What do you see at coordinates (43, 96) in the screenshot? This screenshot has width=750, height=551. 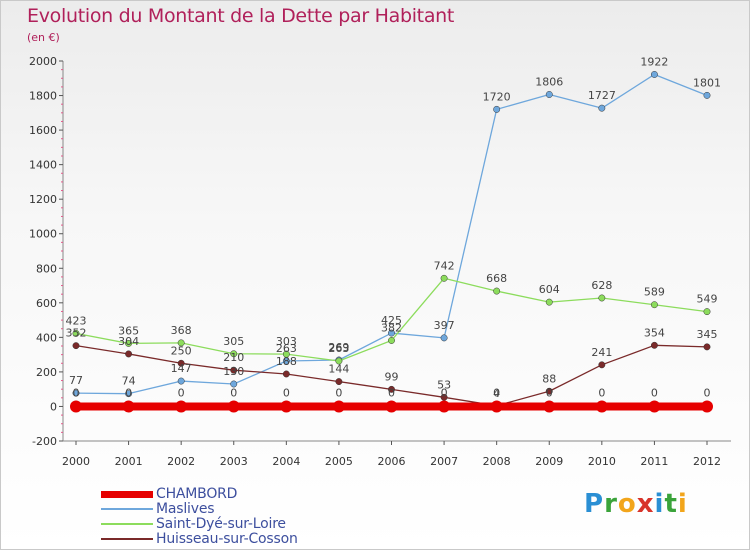 I see `y-tick-label: 1800` at bounding box center [43, 96].